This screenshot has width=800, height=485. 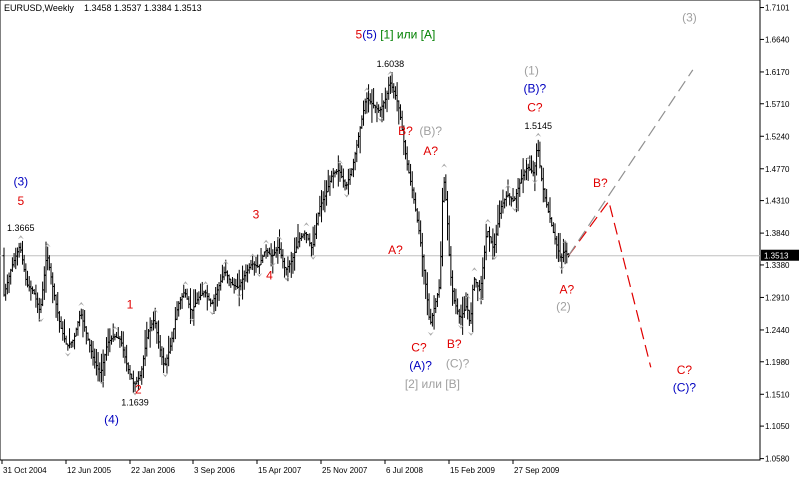 I want to click on wave-label-w1: 1, so click(x=130, y=305).